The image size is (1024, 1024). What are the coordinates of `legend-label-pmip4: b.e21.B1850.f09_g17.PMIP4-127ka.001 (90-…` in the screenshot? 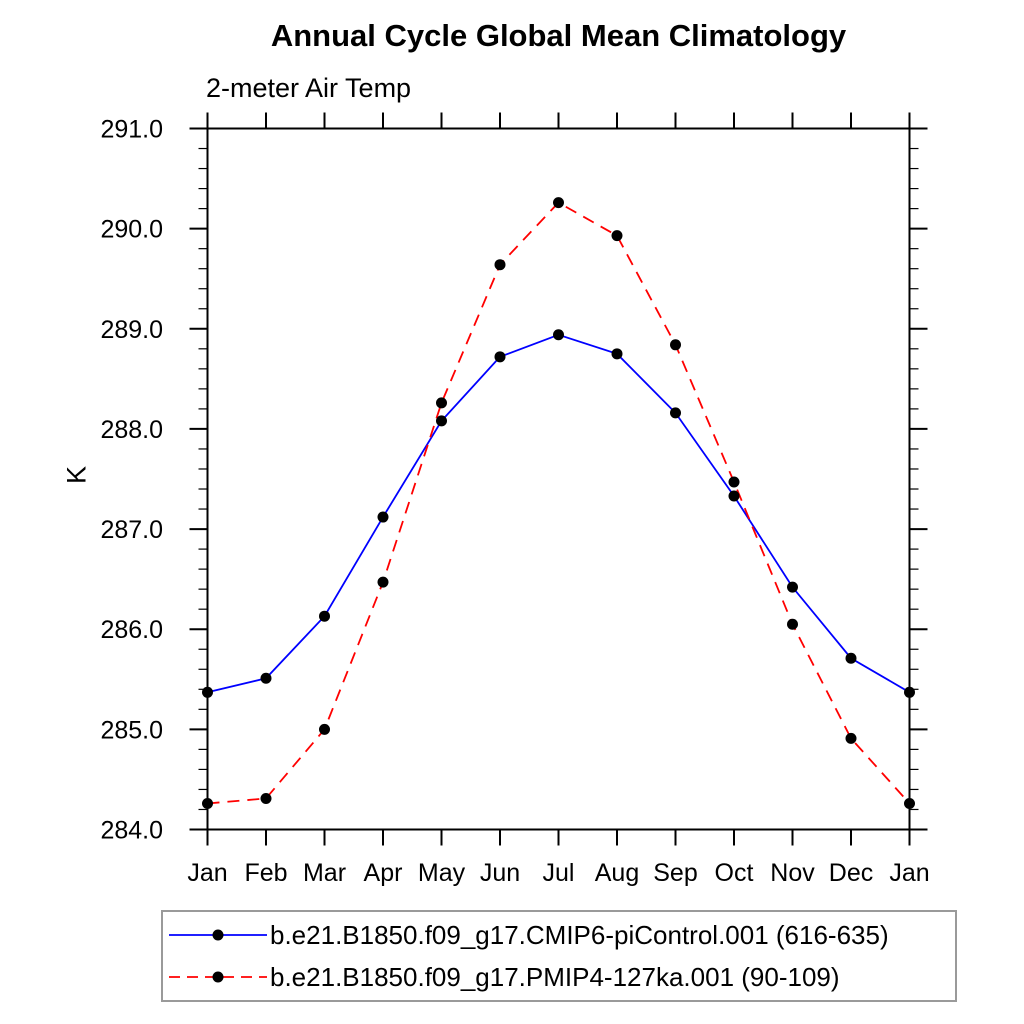 It's located at (555, 976).